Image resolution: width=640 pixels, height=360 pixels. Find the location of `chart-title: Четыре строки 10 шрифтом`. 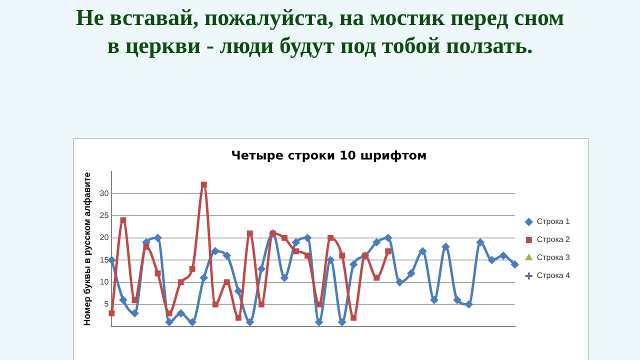

chart-title: Четыре строки 10 шрифтом is located at coordinates (329, 155).